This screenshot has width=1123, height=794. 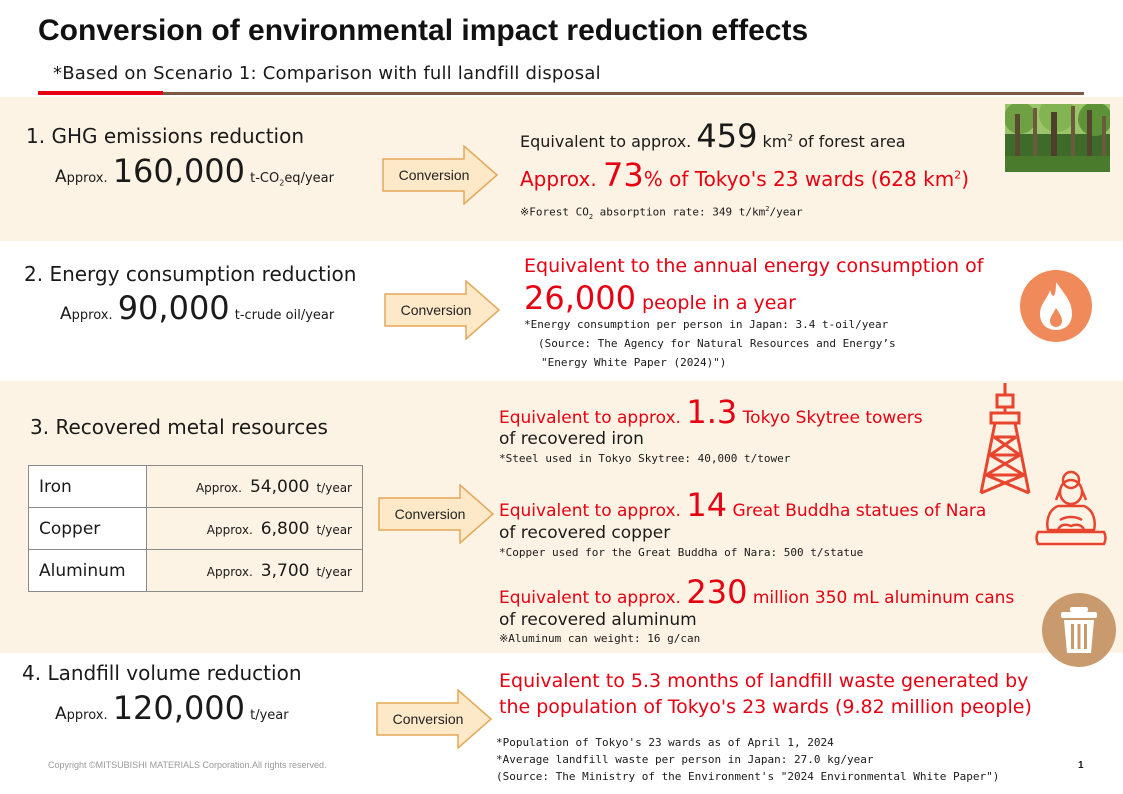 I want to click on aluminum-note: ※Aluminum can weight: 16 g/can, so click(x=600, y=638).